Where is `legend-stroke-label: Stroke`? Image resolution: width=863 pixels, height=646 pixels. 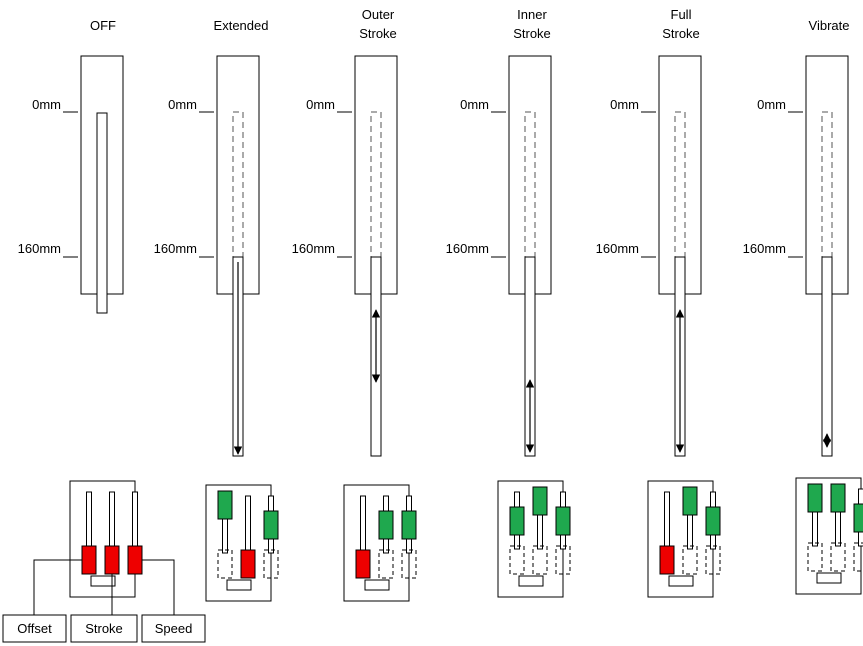
legend-stroke-label: Stroke is located at coordinates (104, 628).